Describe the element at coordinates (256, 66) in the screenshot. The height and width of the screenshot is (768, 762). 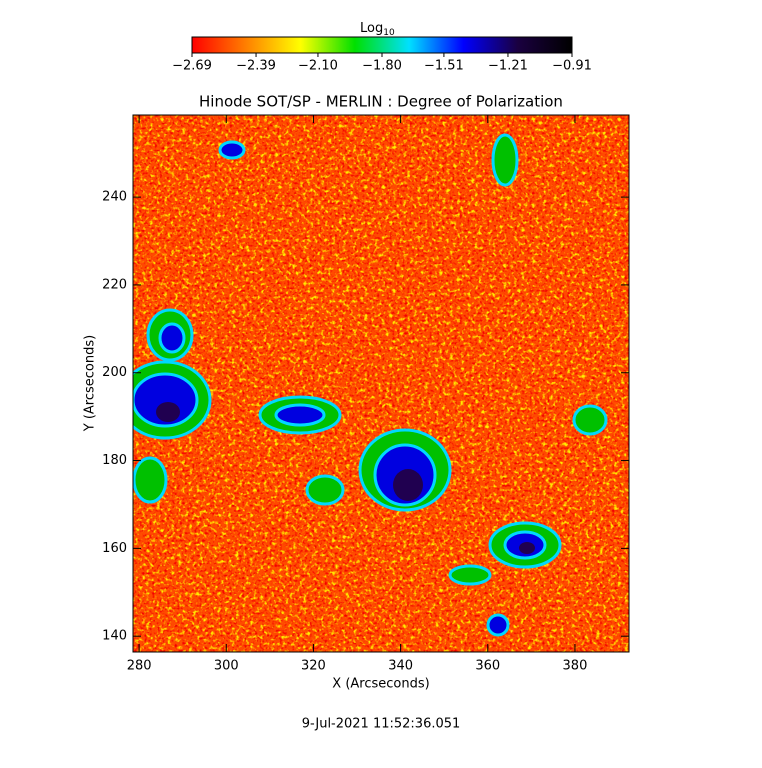
I see `colorbar-tick-label: −2.39` at that location.